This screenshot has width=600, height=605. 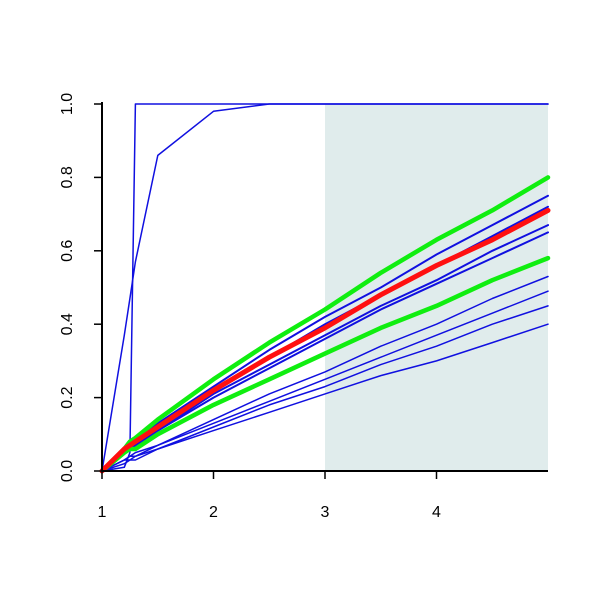 What do you see at coordinates (67, 471) in the screenshot?
I see `y-tick-label: 0.0` at bounding box center [67, 471].